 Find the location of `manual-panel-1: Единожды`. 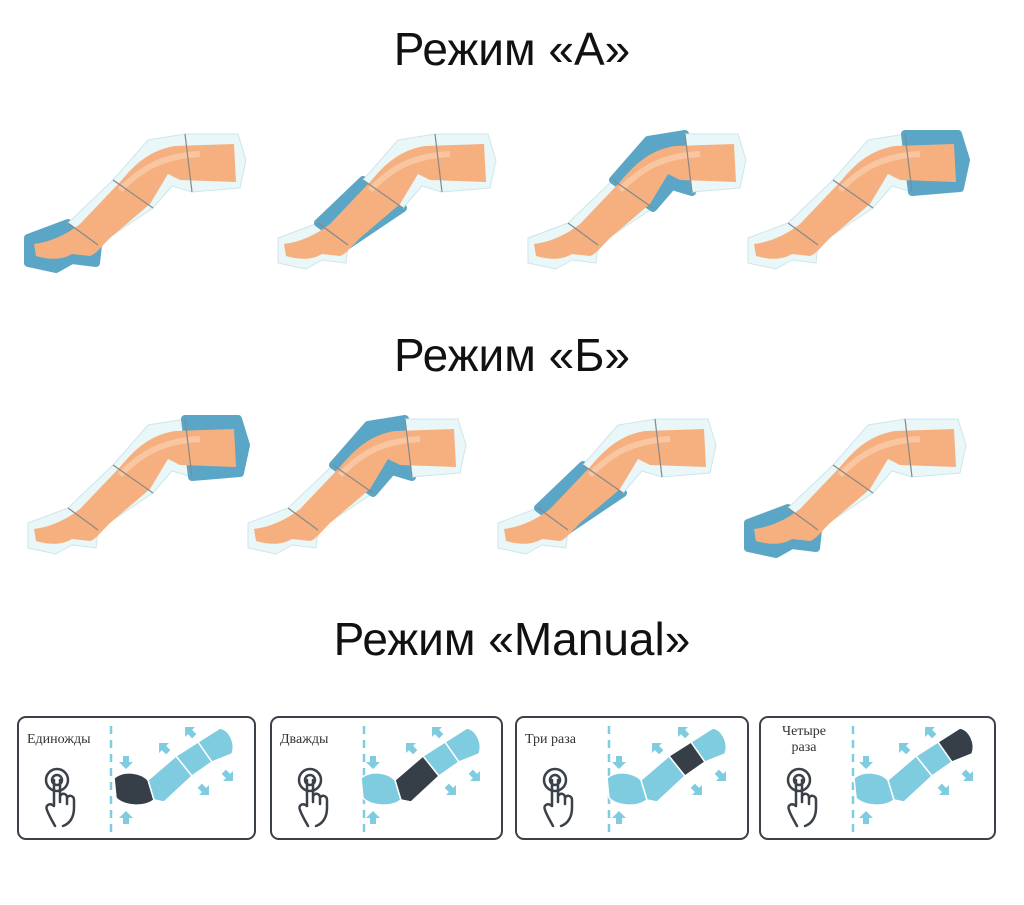

manual-panel-1: Единожды is located at coordinates (136, 778).